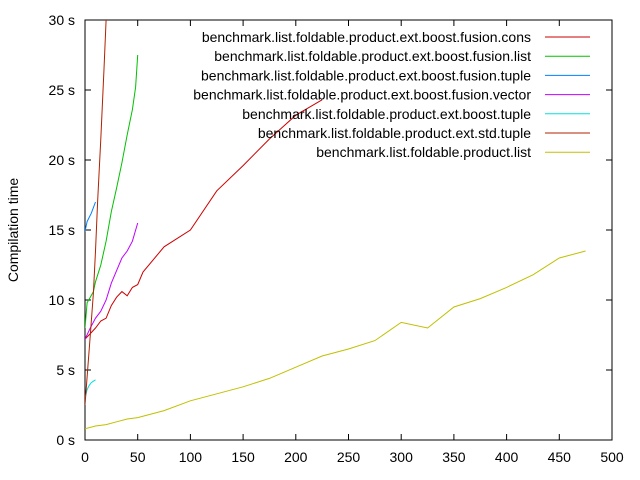 This screenshot has height=480, width=640. I want to click on y-tick-label: 15 s, so click(62, 230).